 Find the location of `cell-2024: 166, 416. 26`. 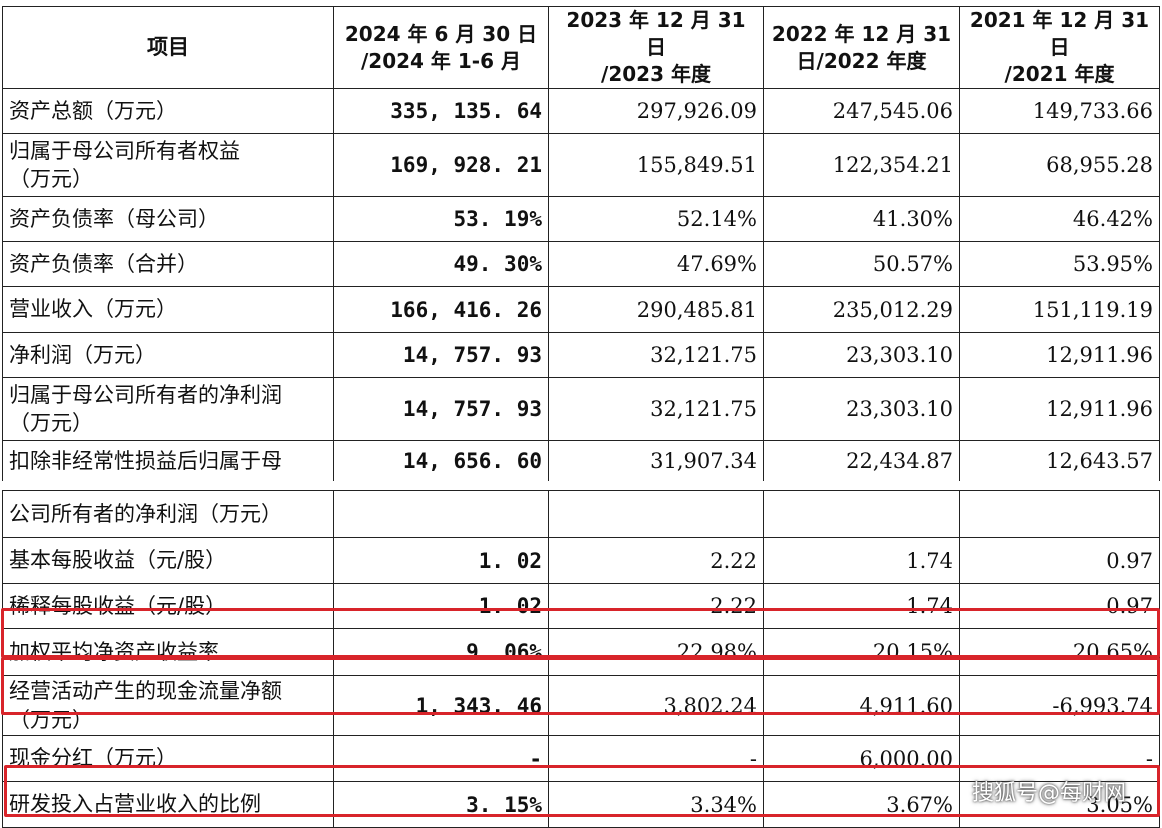

cell-2024: 166, 416. 26 is located at coordinates (441, 309).